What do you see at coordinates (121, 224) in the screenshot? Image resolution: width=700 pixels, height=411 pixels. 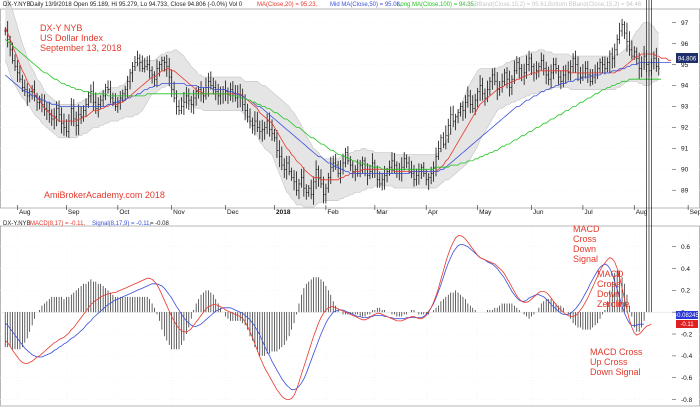 I see `macd-header-signal: Signal(8,17,9) = -0.11,` at bounding box center [121, 224].